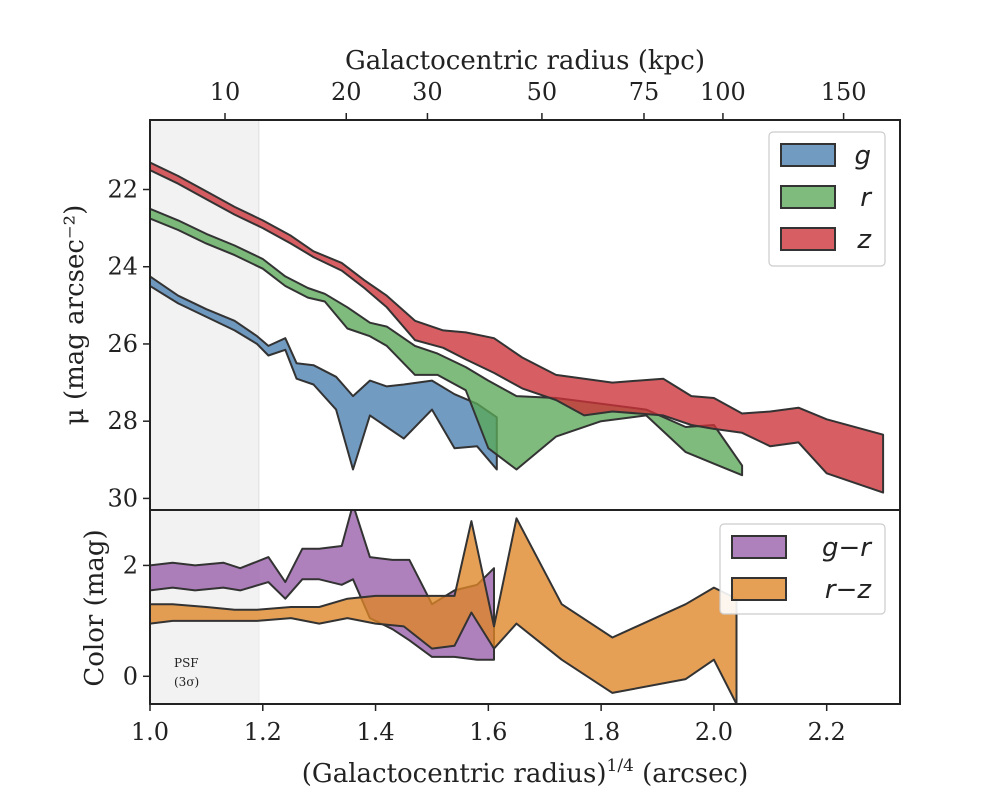  What do you see at coordinates (130, 565) in the screenshot?
I see `color-y-tick-label-2: 2` at bounding box center [130, 565].